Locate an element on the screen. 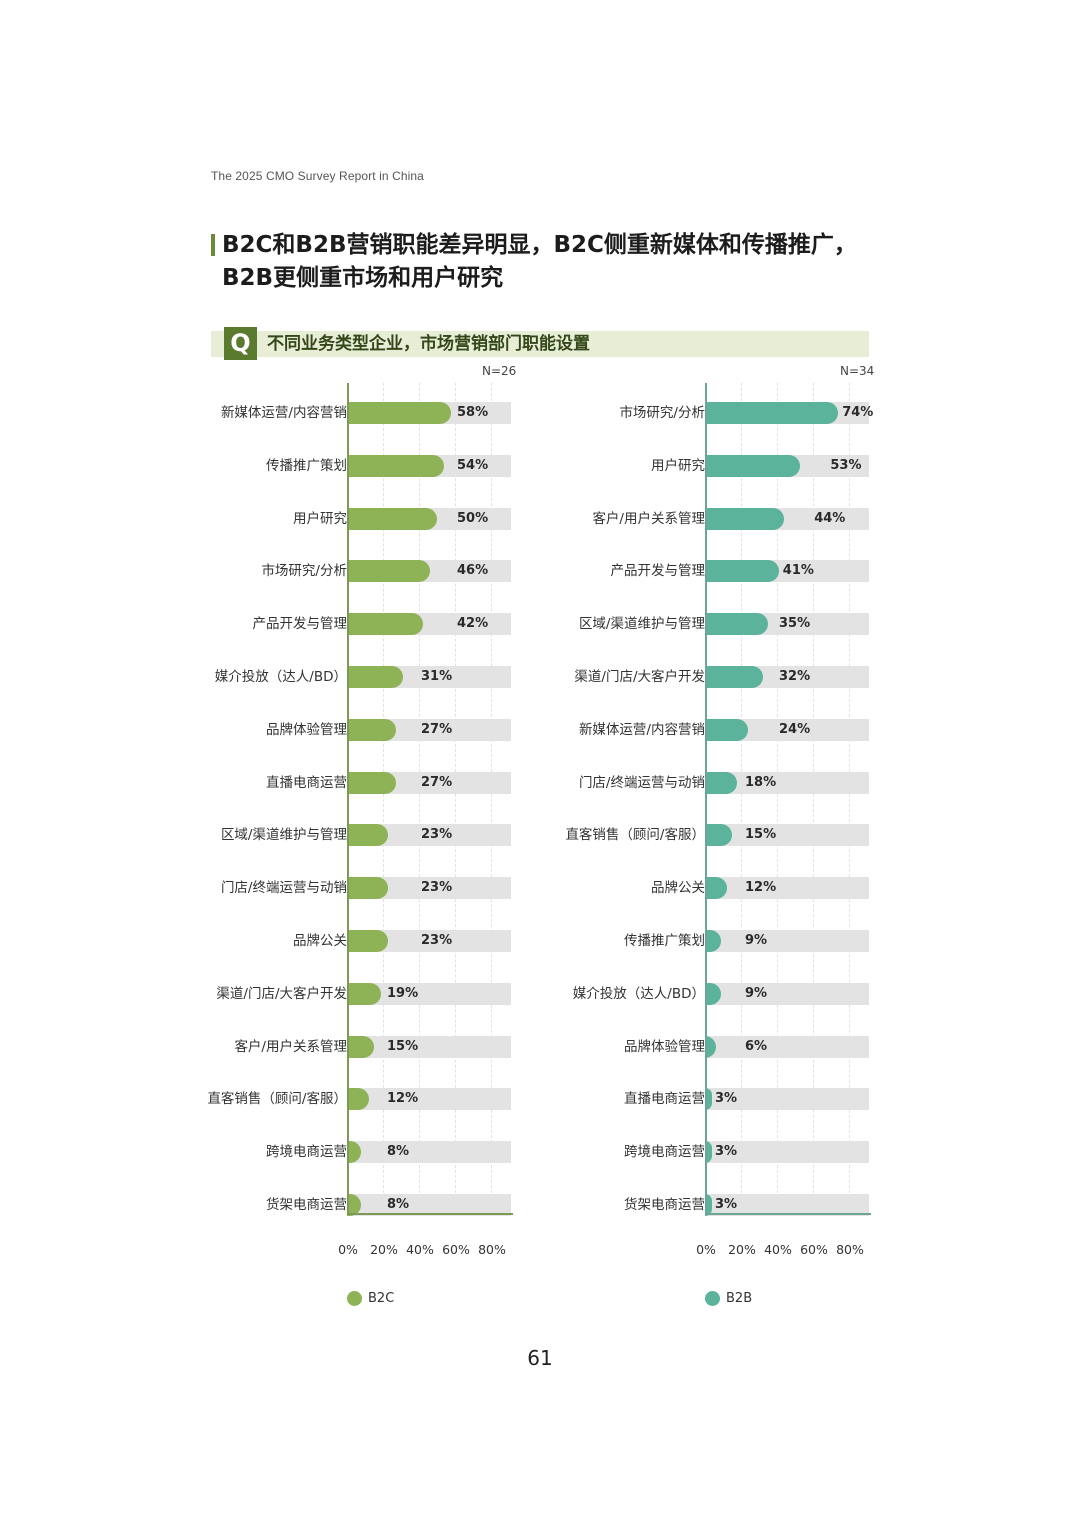  bar-track: 12% is located at coordinates (429, 1099).